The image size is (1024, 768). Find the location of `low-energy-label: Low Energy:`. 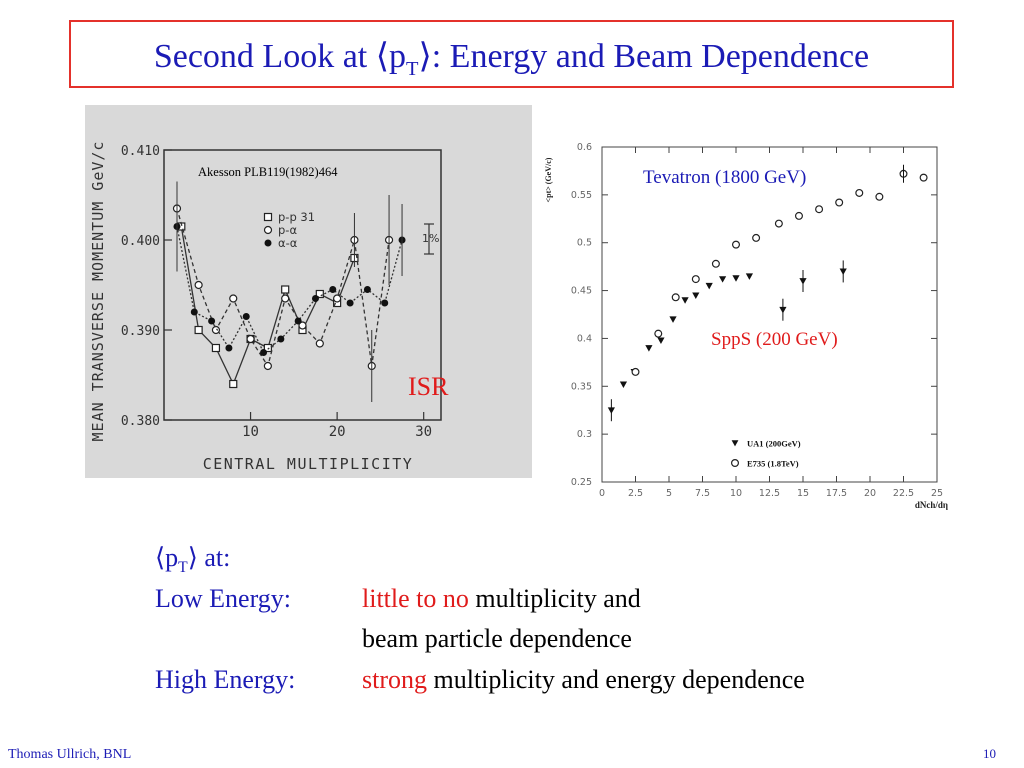

low-energy-label: Low Energy: is located at coordinates (223, 598).